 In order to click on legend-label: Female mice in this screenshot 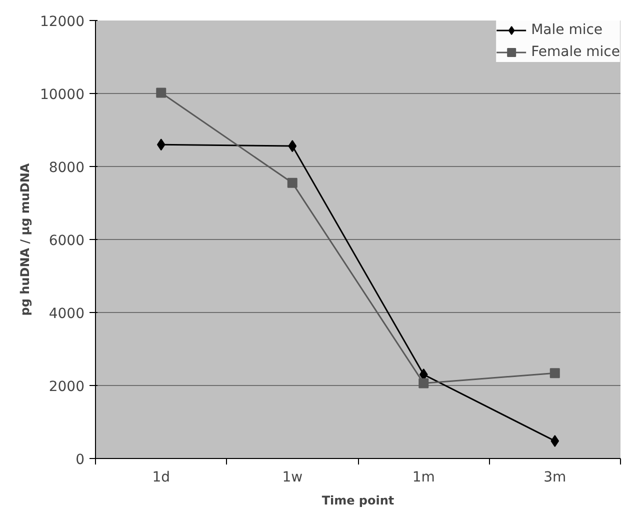, I will do `click(575, 52)`.